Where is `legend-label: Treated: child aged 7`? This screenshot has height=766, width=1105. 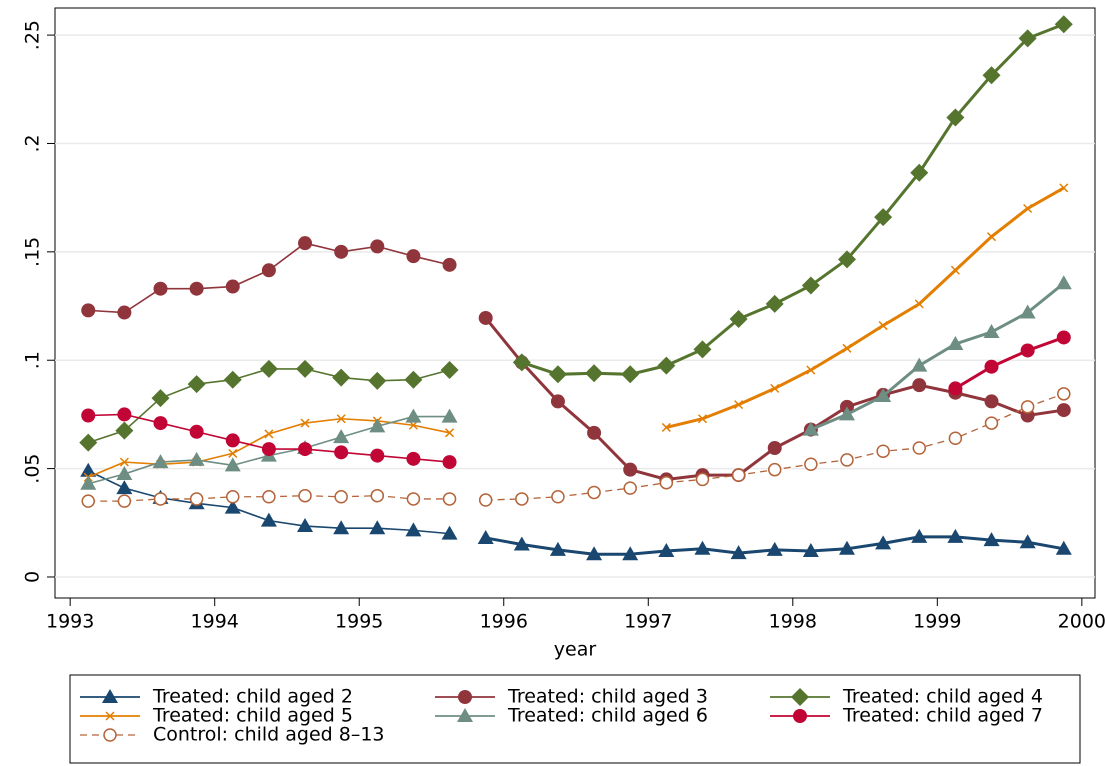 legend-label: Treated: child aged 7 is located at coordinates (942, 716).